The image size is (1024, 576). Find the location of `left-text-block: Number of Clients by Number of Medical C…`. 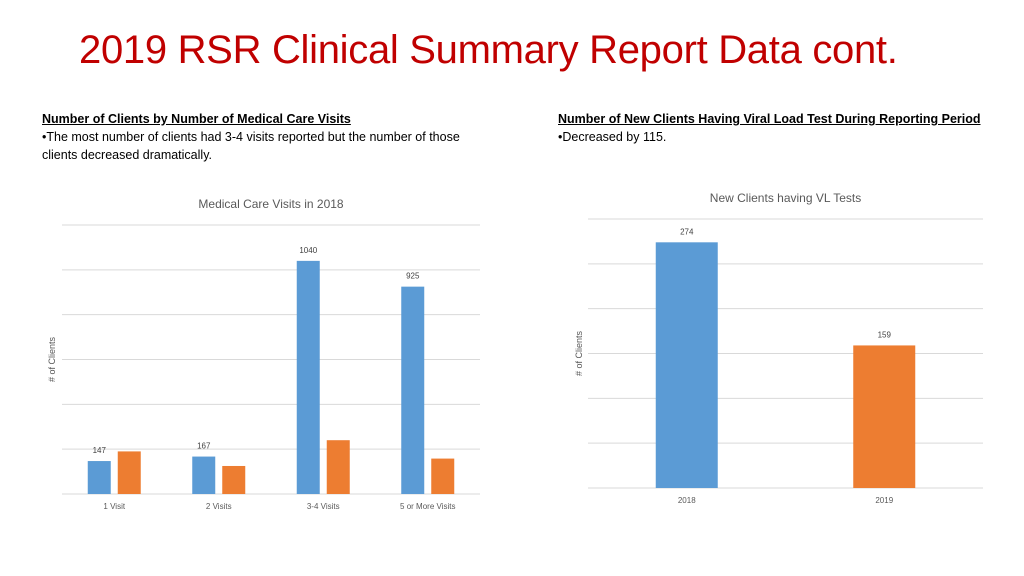

left-text-block: Number of Clients by Number of Medical C… is located at coordinates (264, 137).